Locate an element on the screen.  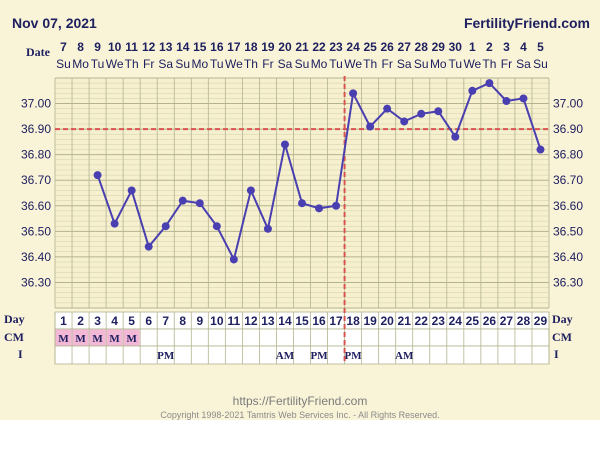
cycle-day-label: 21 is located at coordinates (405, 321).